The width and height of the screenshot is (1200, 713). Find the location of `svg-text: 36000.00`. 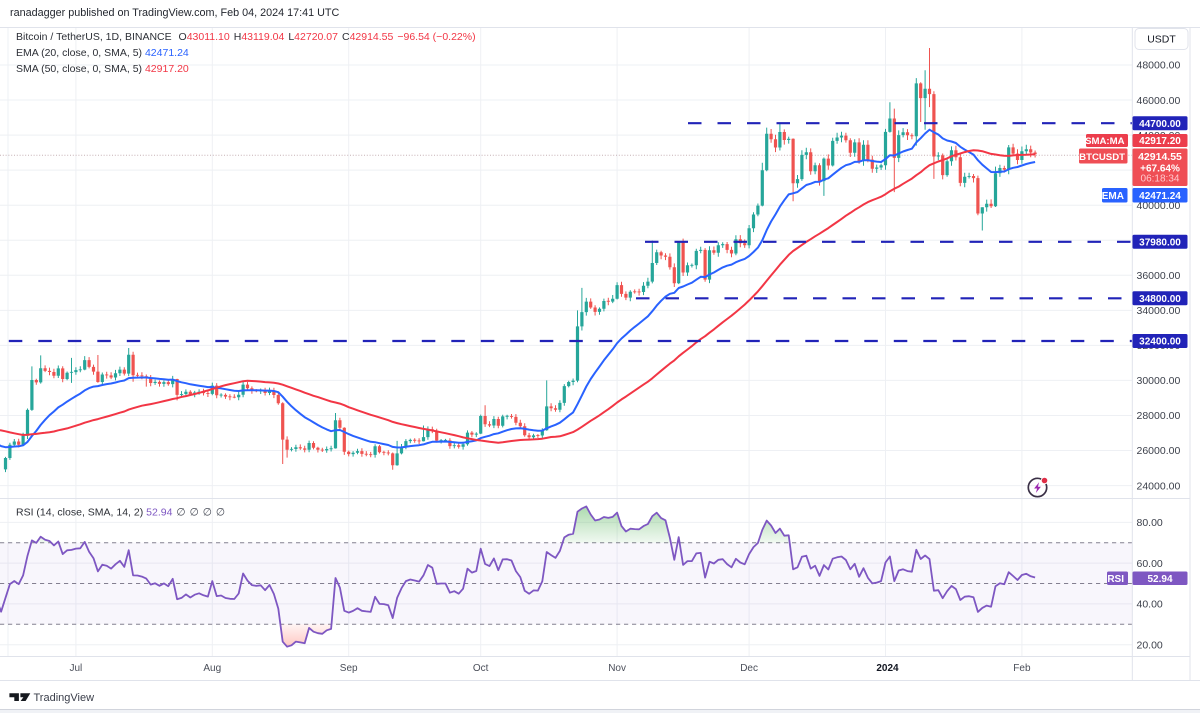

svg-text: 36000.00 is located at coordinates (1159, 276).